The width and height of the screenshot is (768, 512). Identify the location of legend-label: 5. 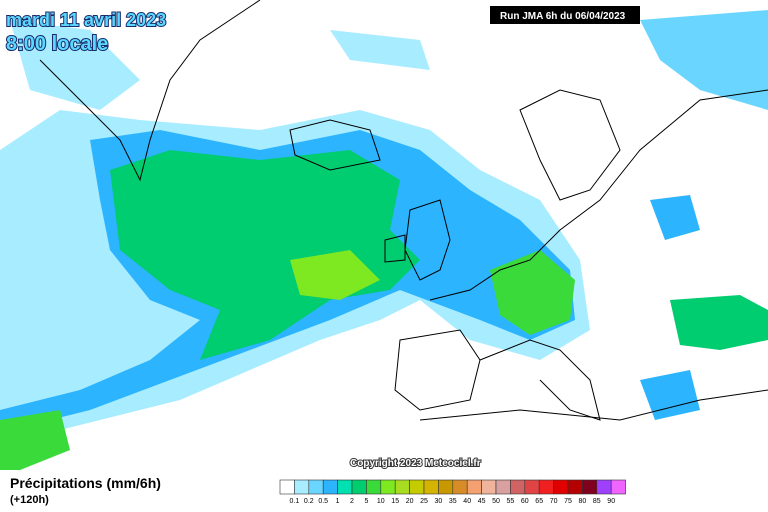
(366, 501).